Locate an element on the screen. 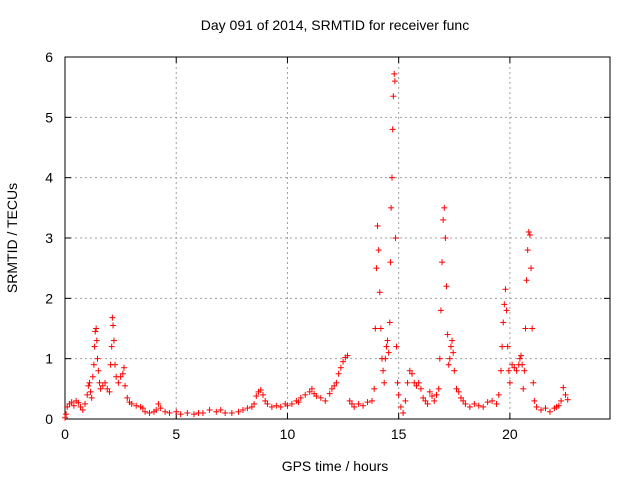 This screenshot has height=480, width=640. y-tick-label: 5 is located at coordinates (49, 117).